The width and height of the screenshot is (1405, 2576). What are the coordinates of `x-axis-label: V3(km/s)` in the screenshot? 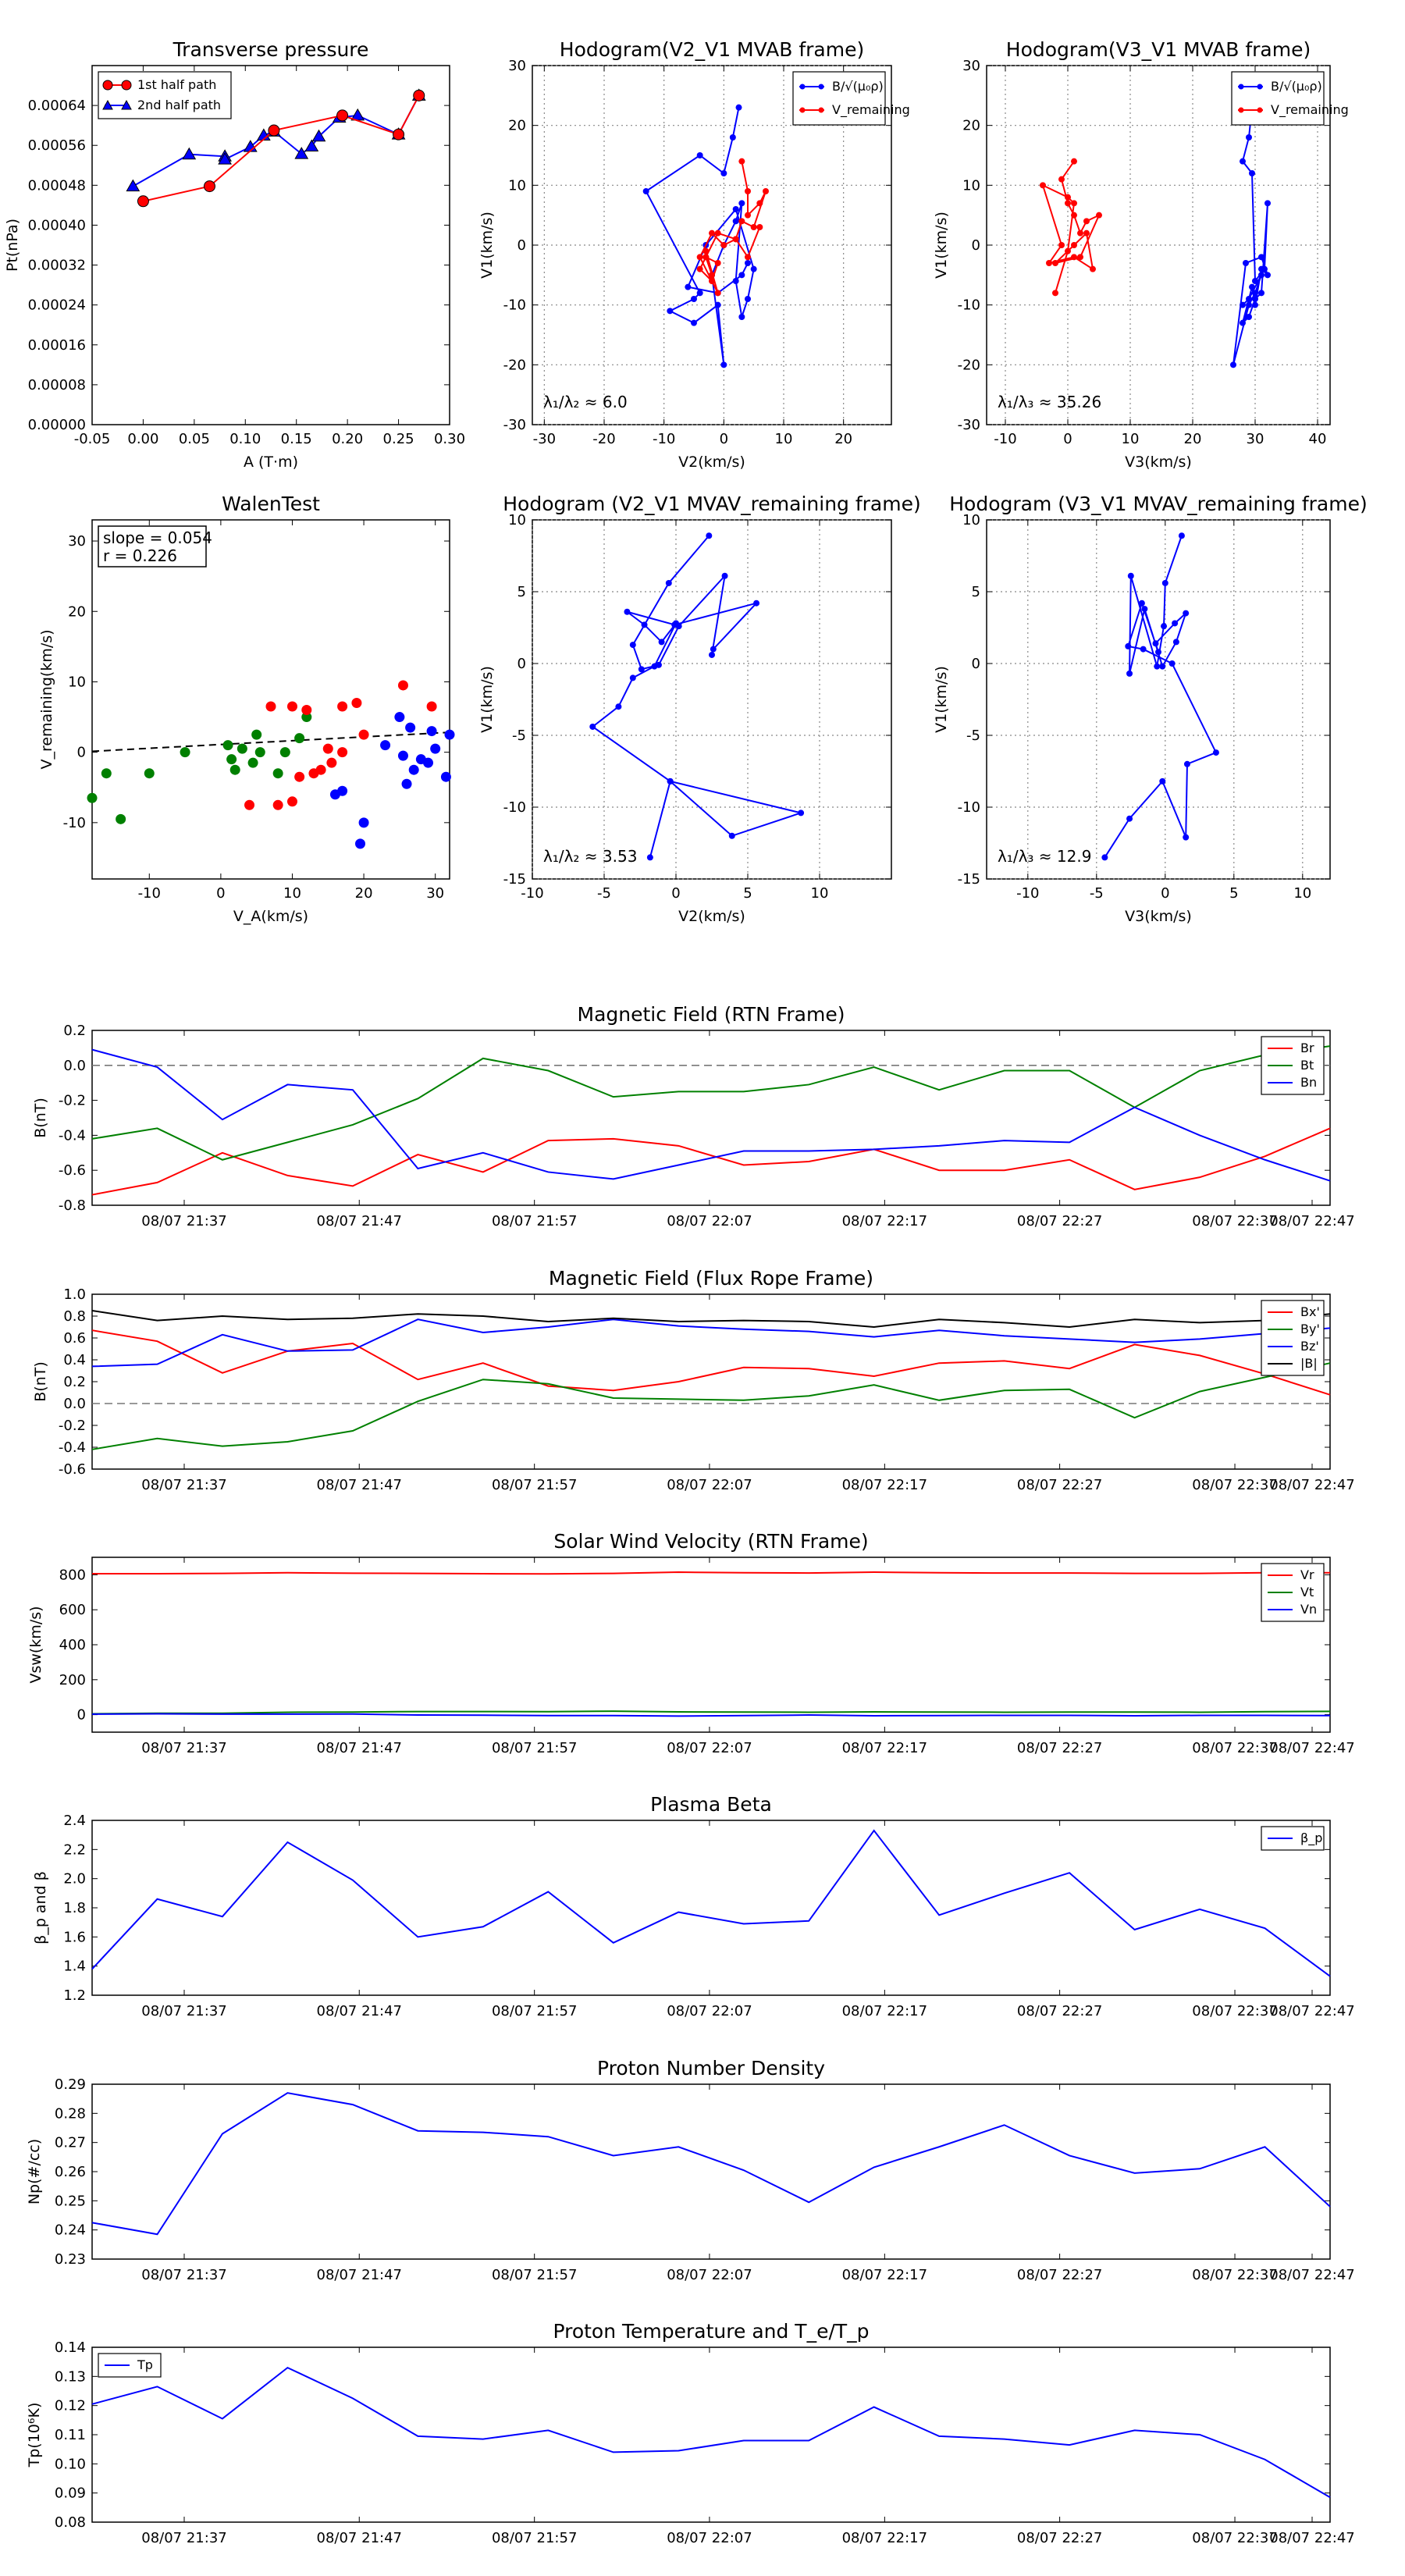 It's located at (1158, 916).